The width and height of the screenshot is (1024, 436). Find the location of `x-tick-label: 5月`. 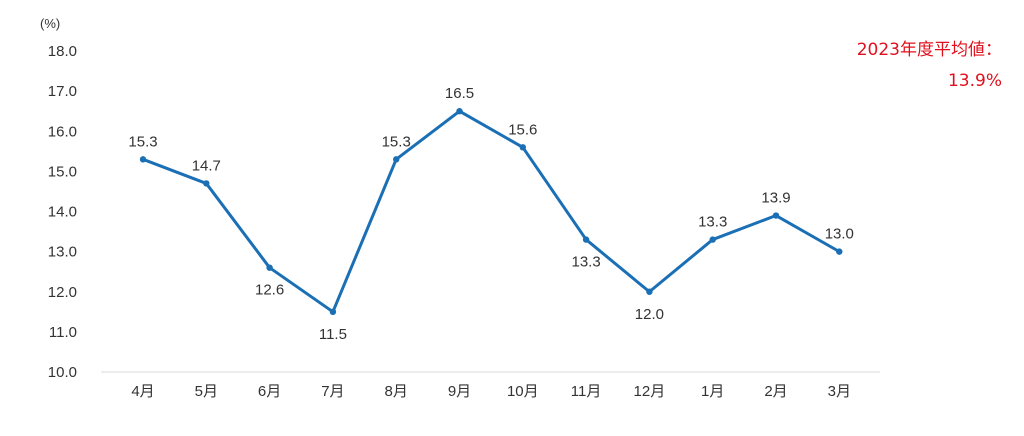

x-tick-label: 5月 is located at coordinates (206, 391).